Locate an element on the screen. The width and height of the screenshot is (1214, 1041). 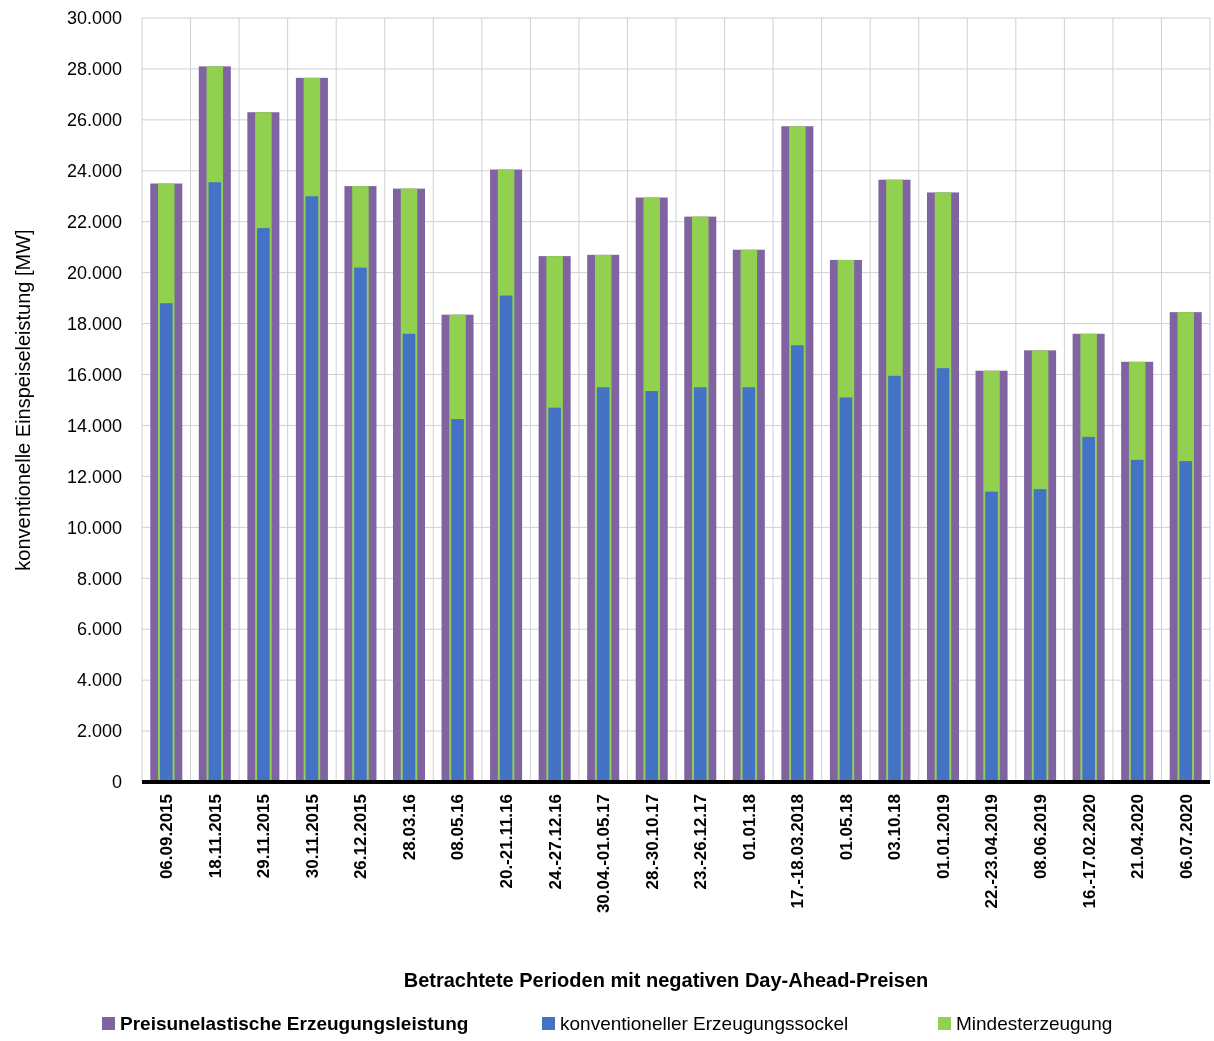
legend-label: Preisunelastische Erzeugungsleistung is located at coordinates (294, 1023).